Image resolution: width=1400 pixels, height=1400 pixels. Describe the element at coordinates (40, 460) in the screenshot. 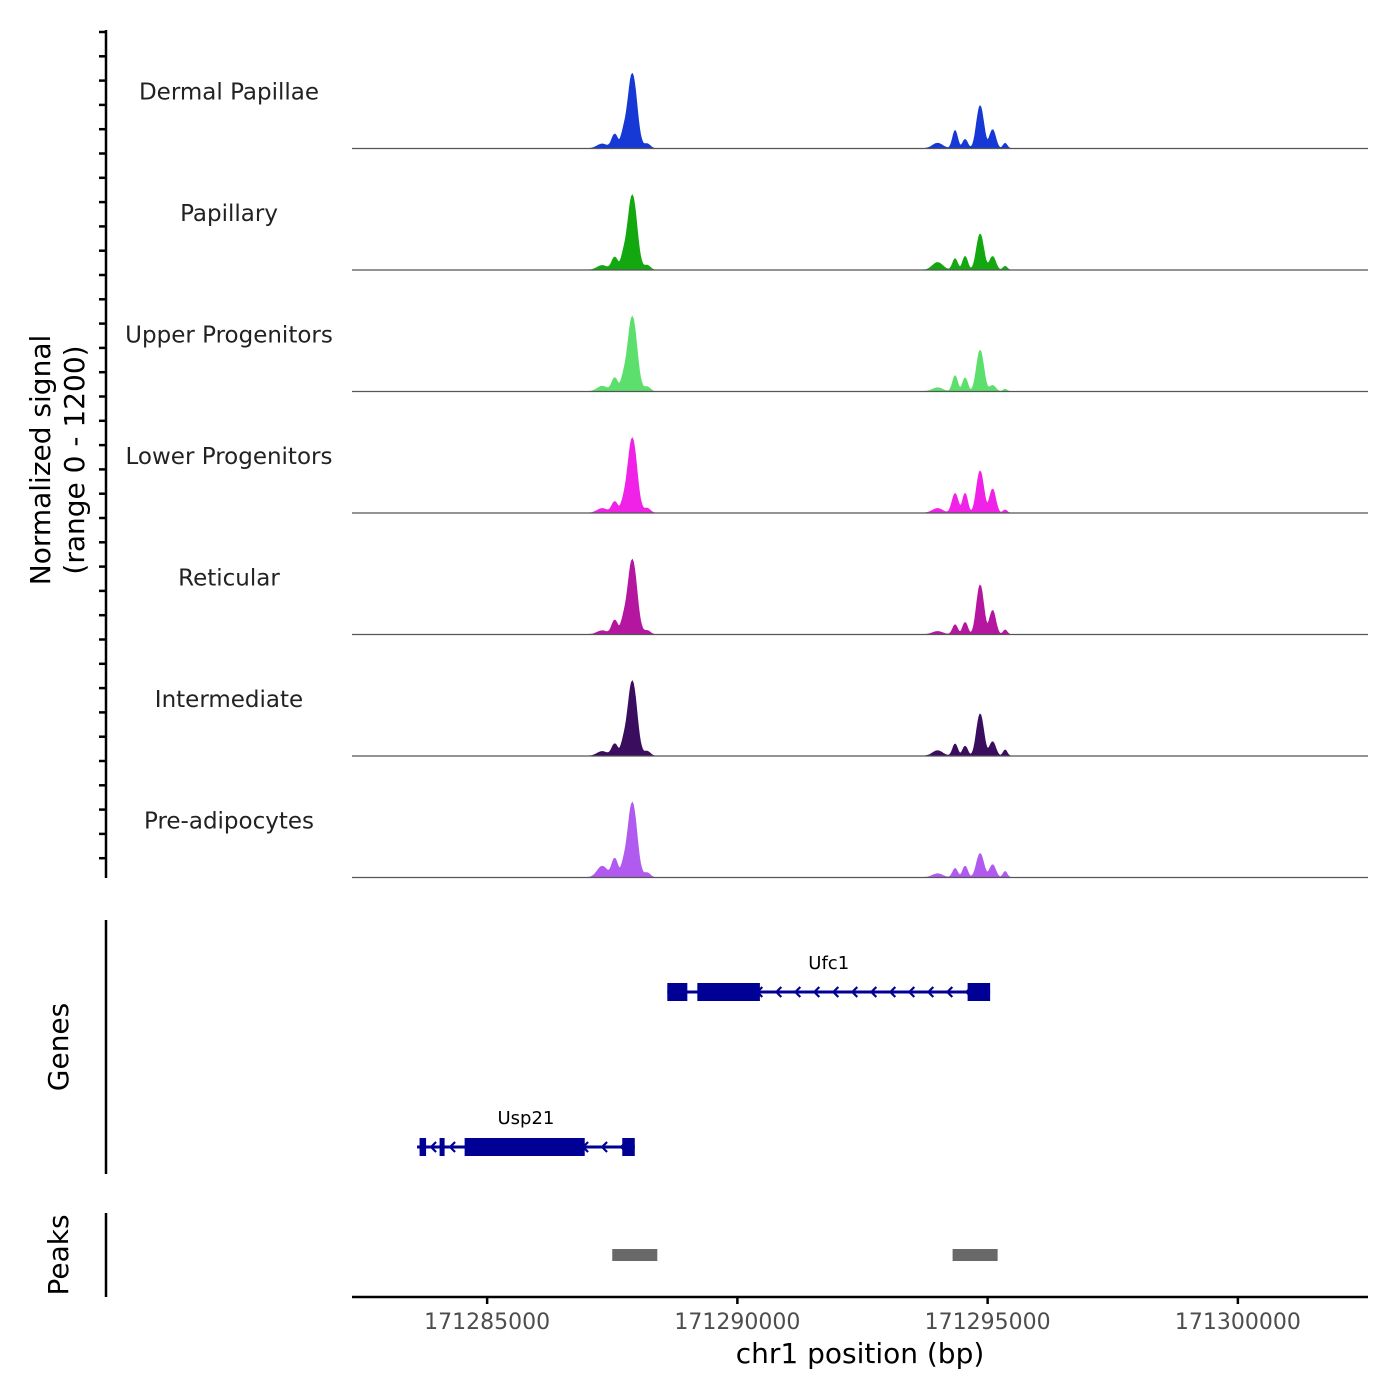

I see `y-axis-title-line1: Normalized signal` at that location.